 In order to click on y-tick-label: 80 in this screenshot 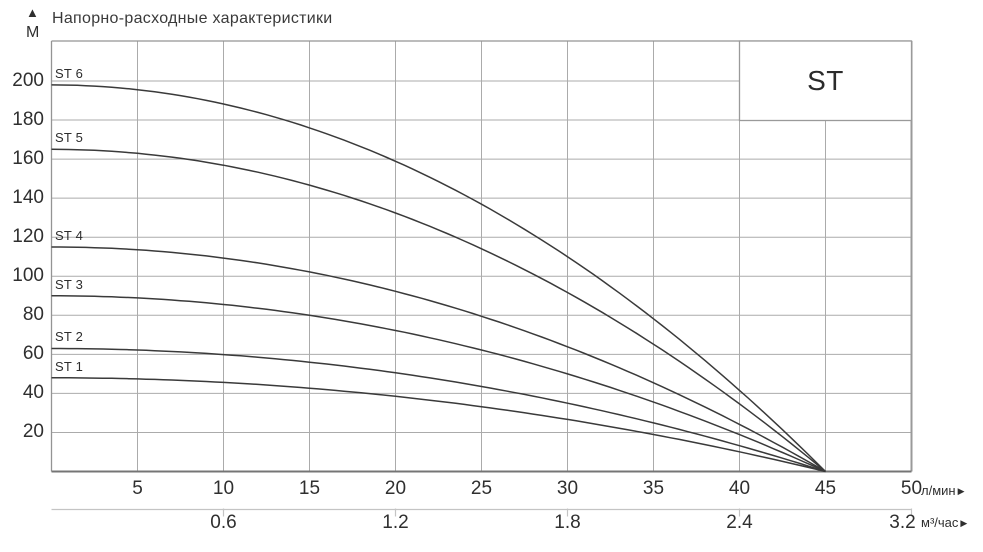, I will do `click(33, 315)`.